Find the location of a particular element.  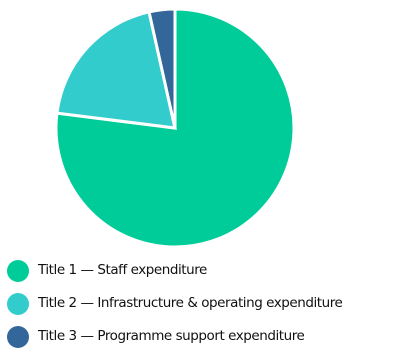

legend-label-title-1: Title 1 — Staff expenditure is located at coordinates (122, 269).